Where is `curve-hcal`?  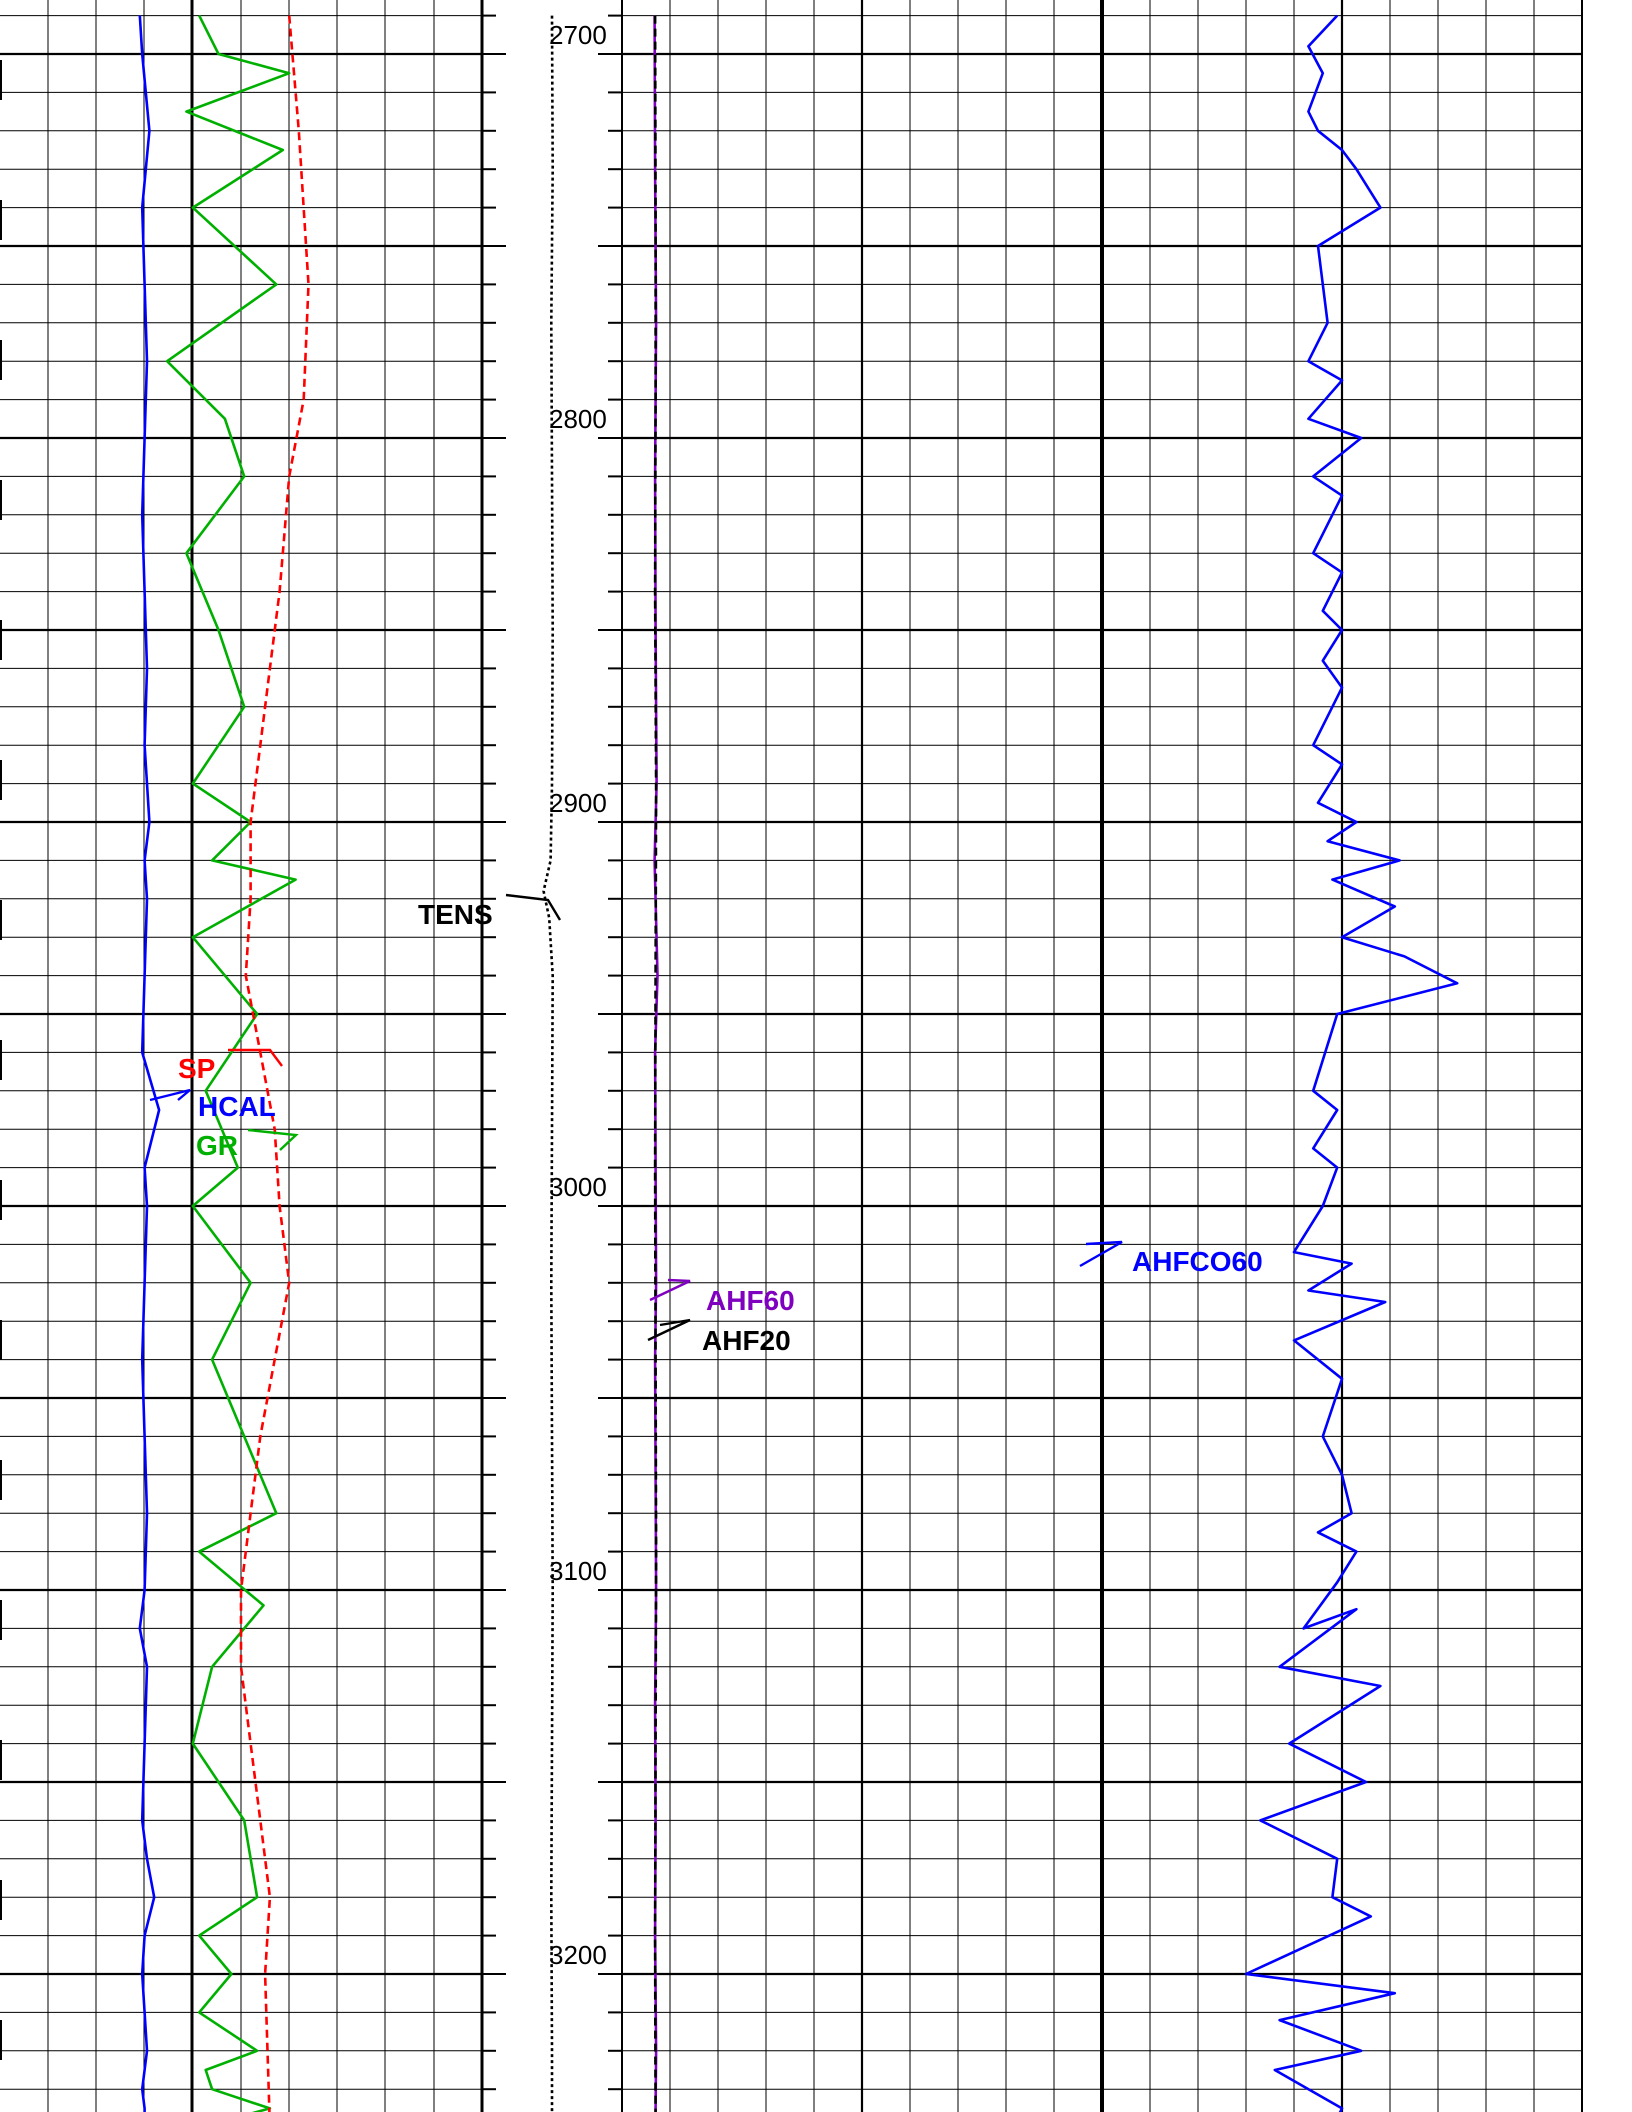
curve-hcal is located at coordinates (149, 1063).